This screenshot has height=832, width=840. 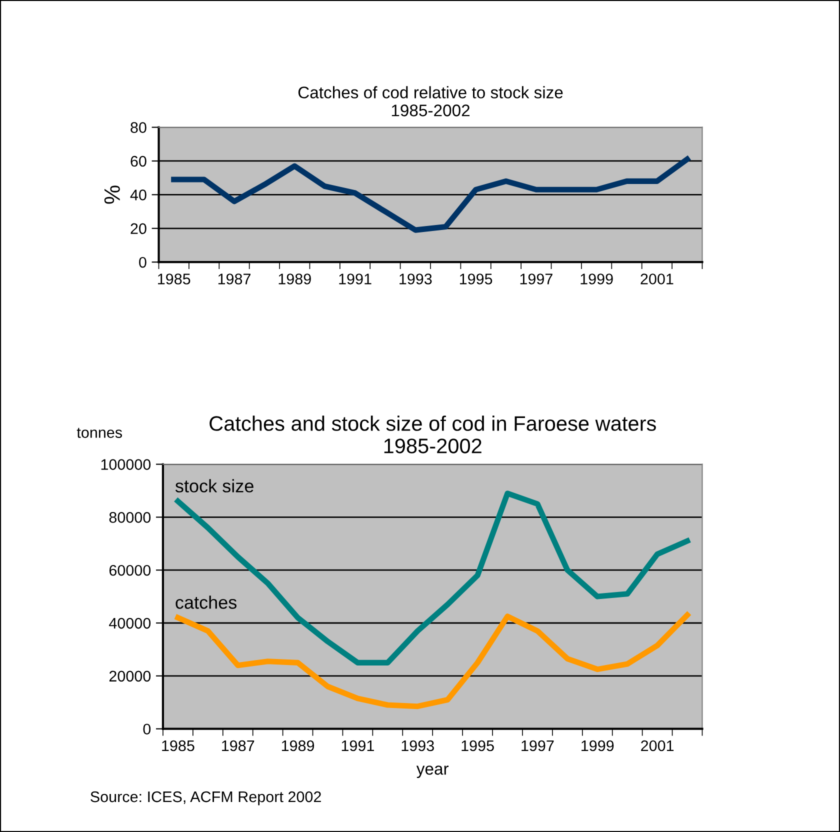 What do you see at coordinates (433, 435) in the screenshot?
I see `chart-title: Catches and stock size of cod in Faroese waters 1985-2002` at bounding box center [433, 435].